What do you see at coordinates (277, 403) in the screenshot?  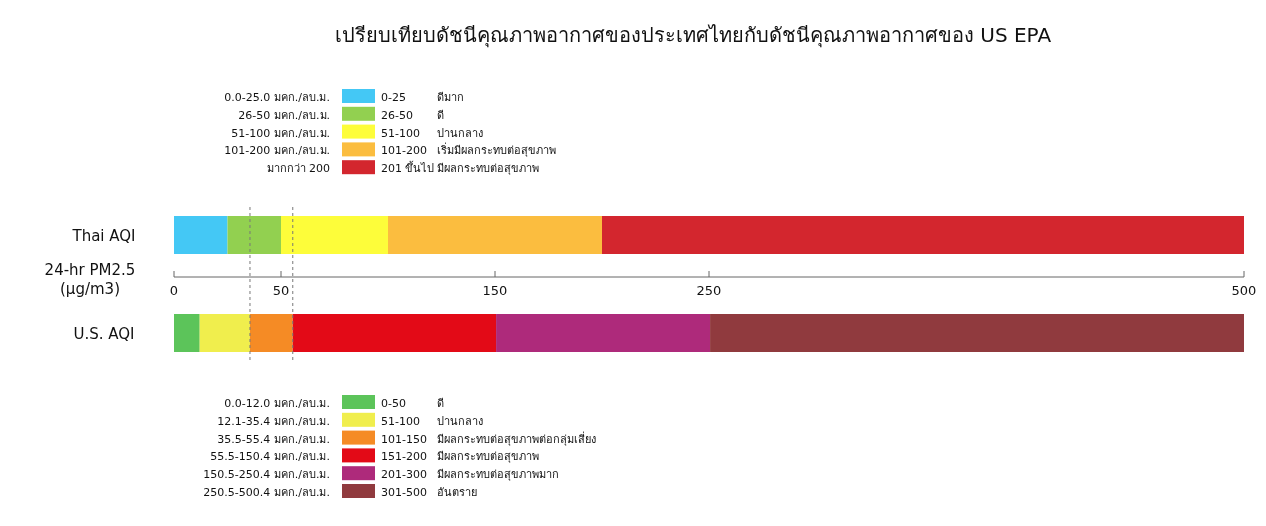 I see `text: 0.0-12.0 มคก./ลบ.ม.` at bounding box center [277, 403].